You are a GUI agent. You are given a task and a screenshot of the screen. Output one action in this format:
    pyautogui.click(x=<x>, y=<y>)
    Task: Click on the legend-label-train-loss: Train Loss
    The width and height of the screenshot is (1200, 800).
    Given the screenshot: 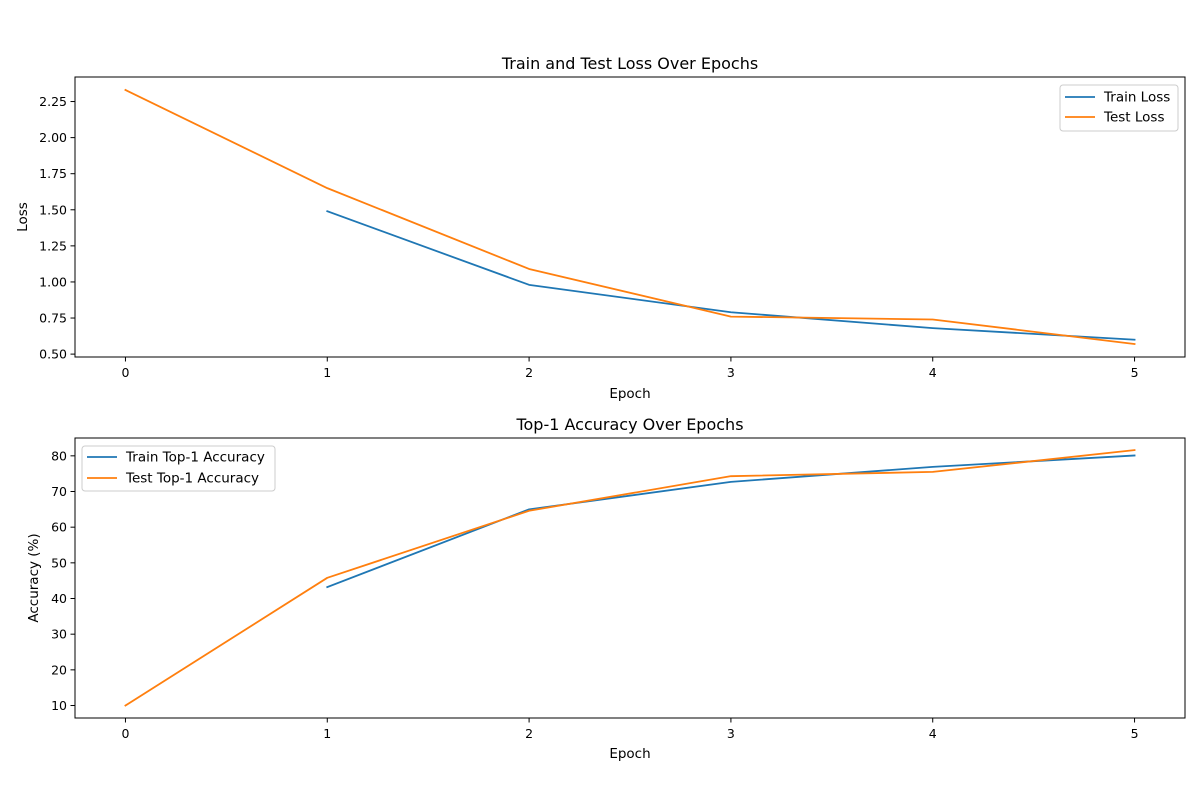 What is the action you would take?
    pyautogui.click(x=1136, y=98)
    